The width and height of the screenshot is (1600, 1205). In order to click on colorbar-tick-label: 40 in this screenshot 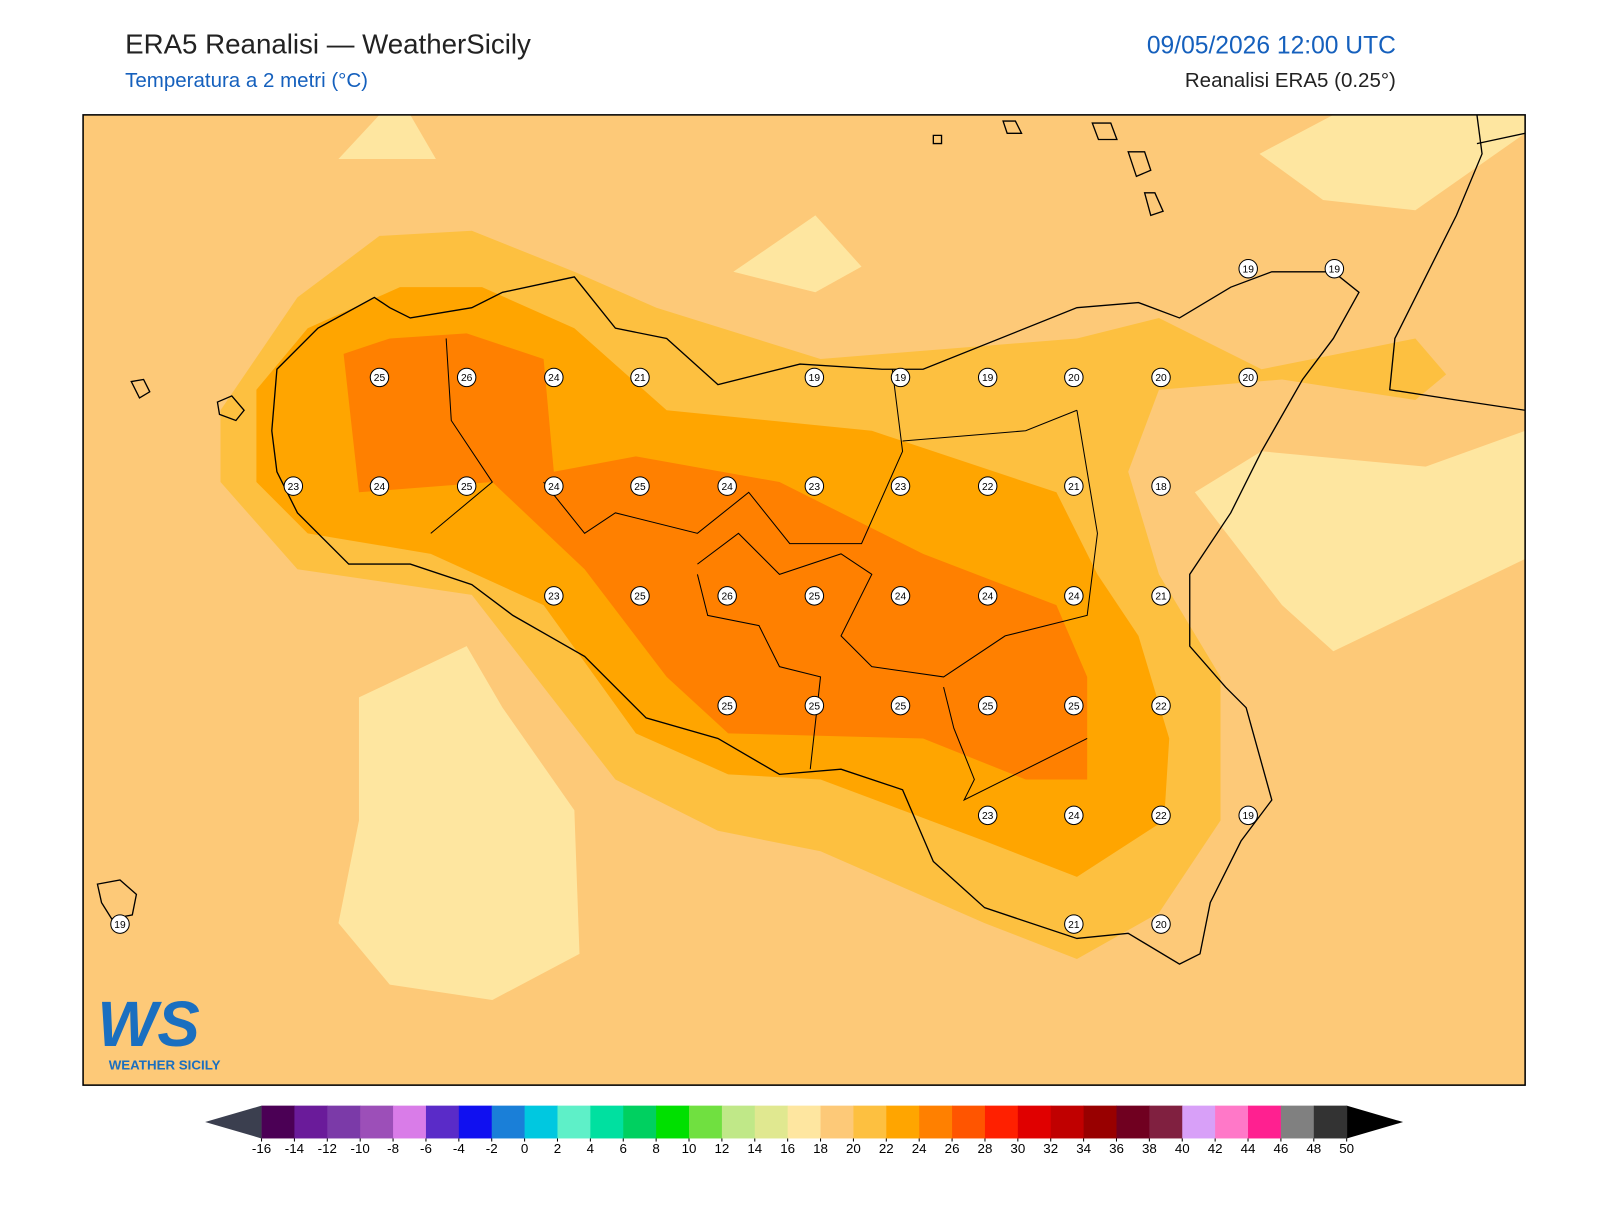, I will do `click(1182, 1148)`.